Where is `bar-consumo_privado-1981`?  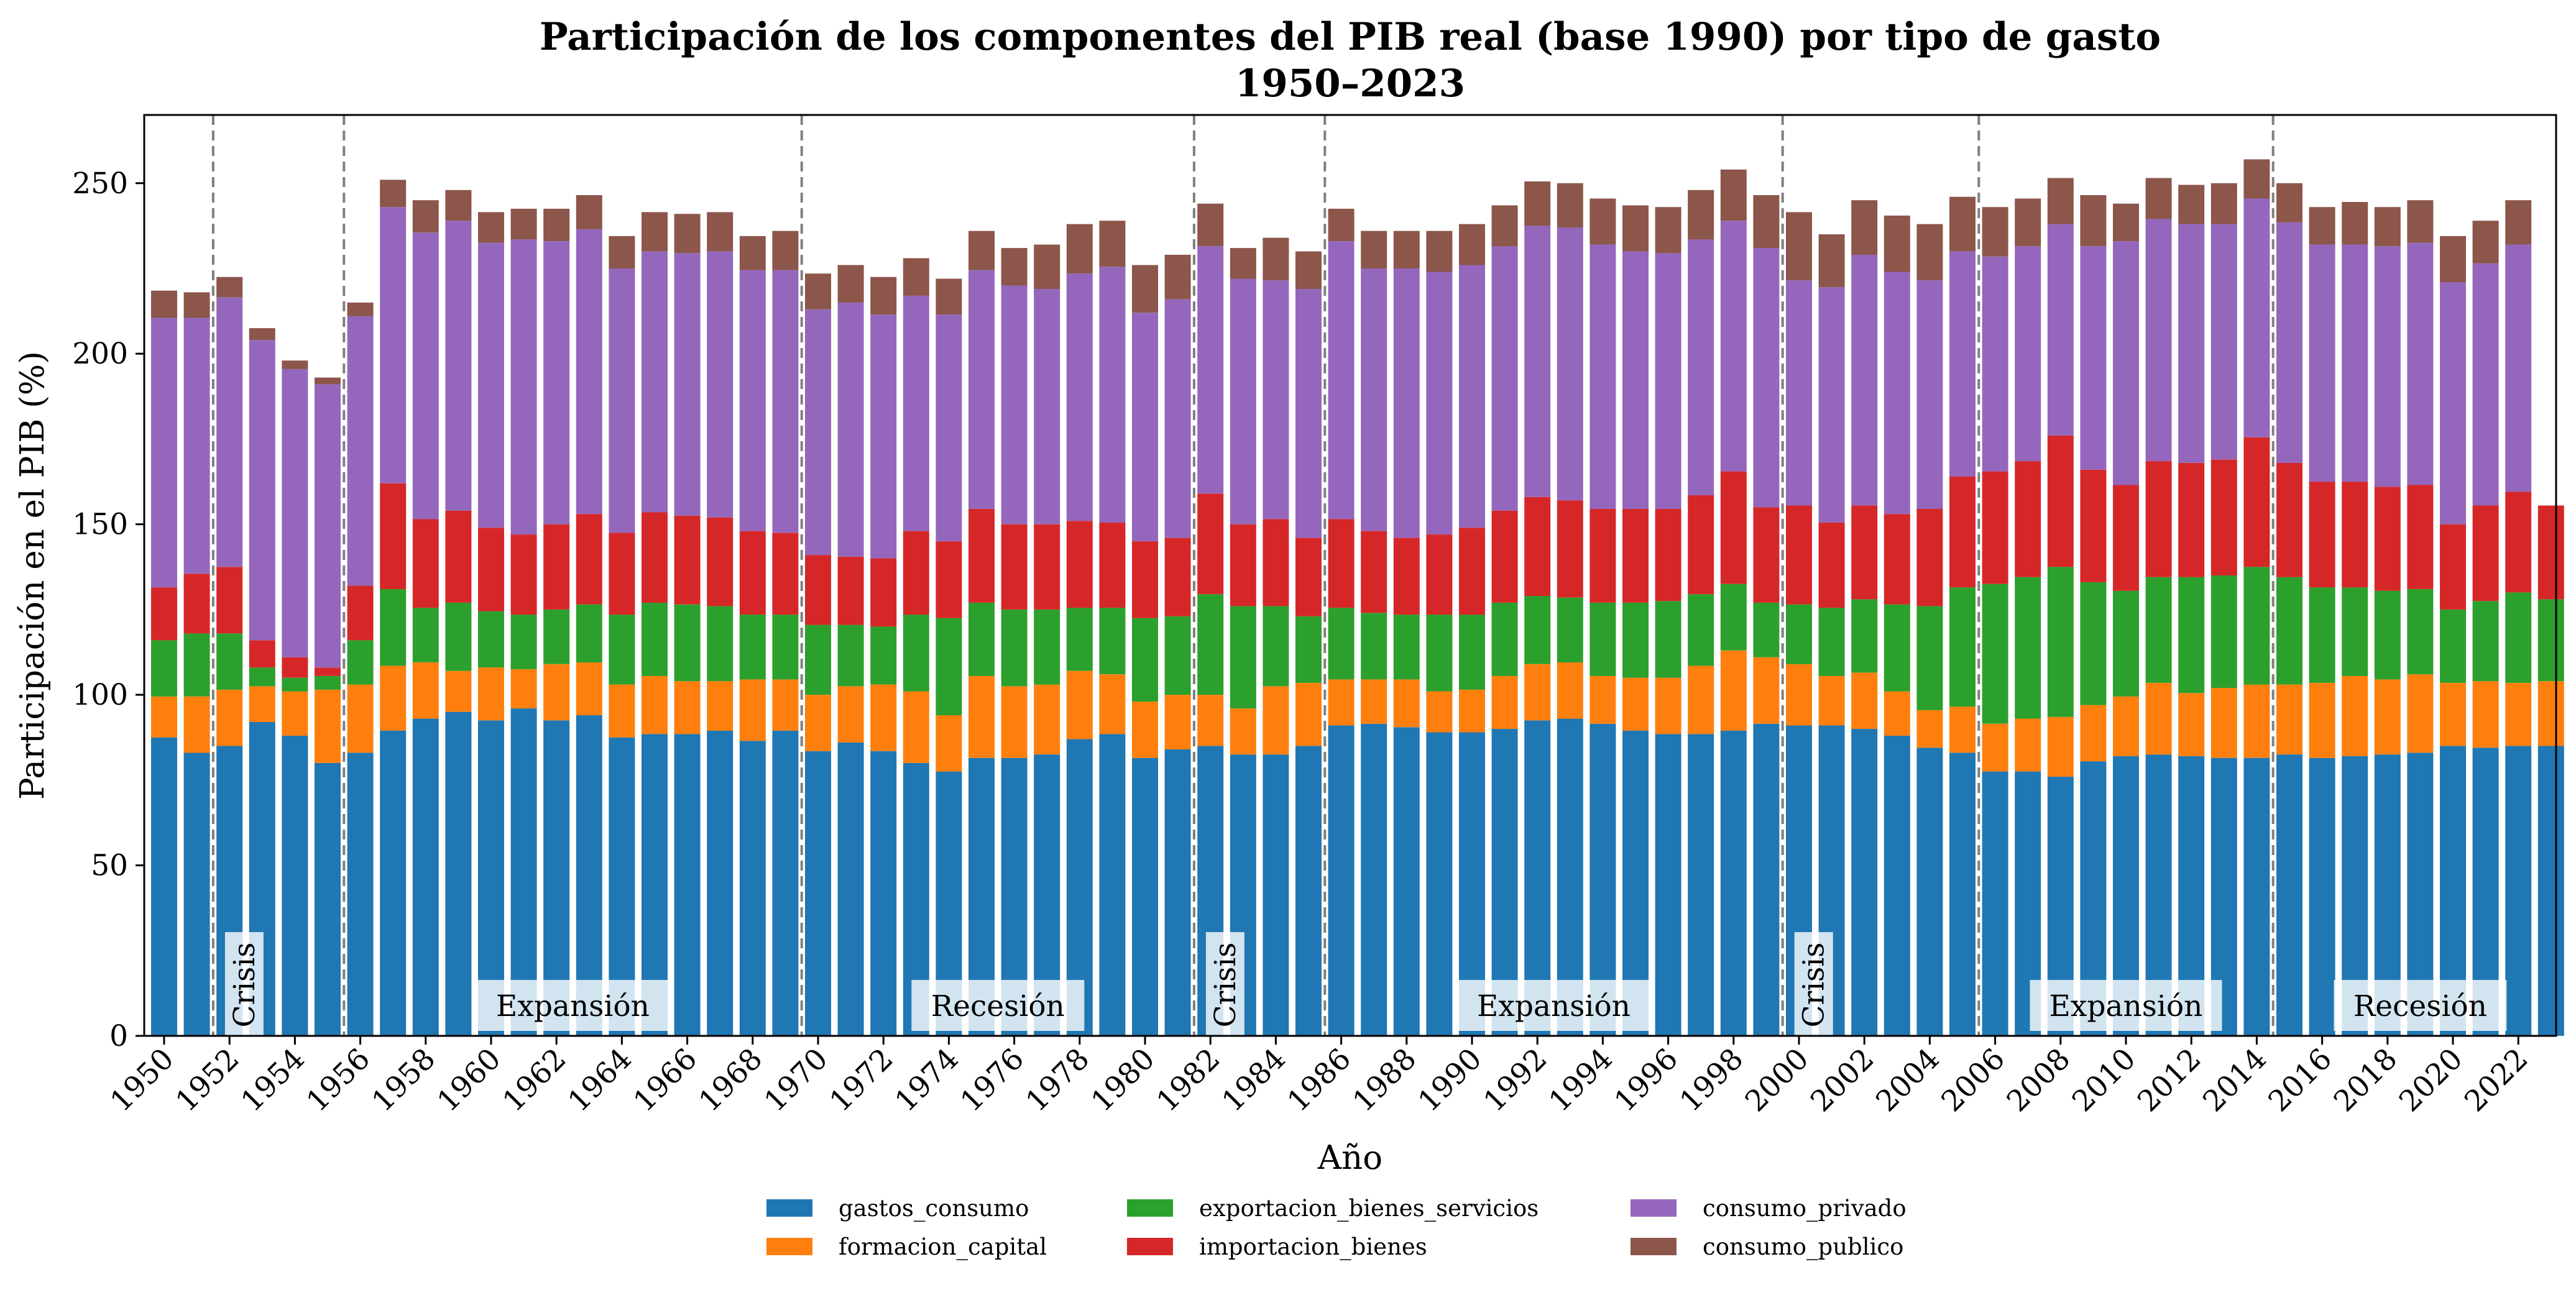
bar-consumo_privado-1981 is located at coordinates (1177, 418).